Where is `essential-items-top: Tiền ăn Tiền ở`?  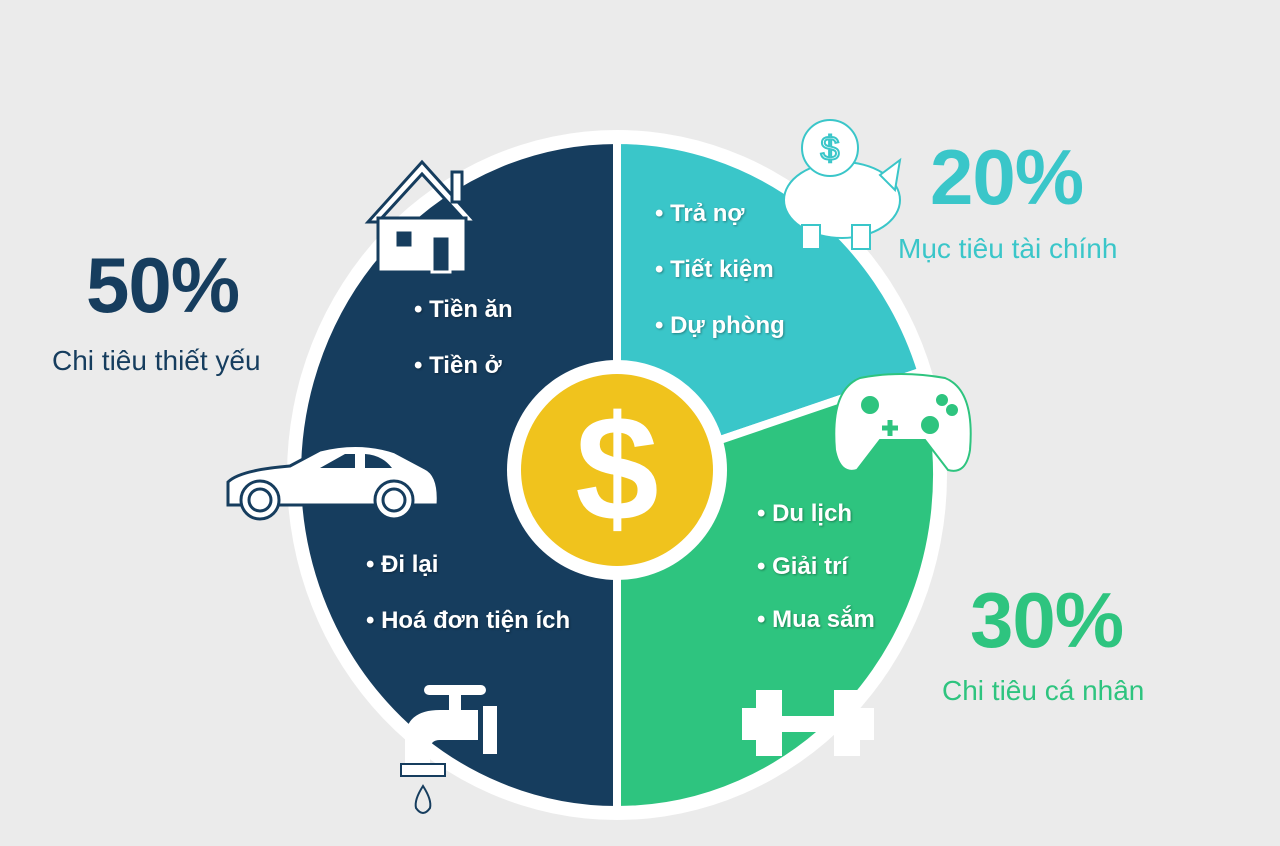 essential-items-top: Tiền ăn Tiền ở is located at coordinates (463, 352).